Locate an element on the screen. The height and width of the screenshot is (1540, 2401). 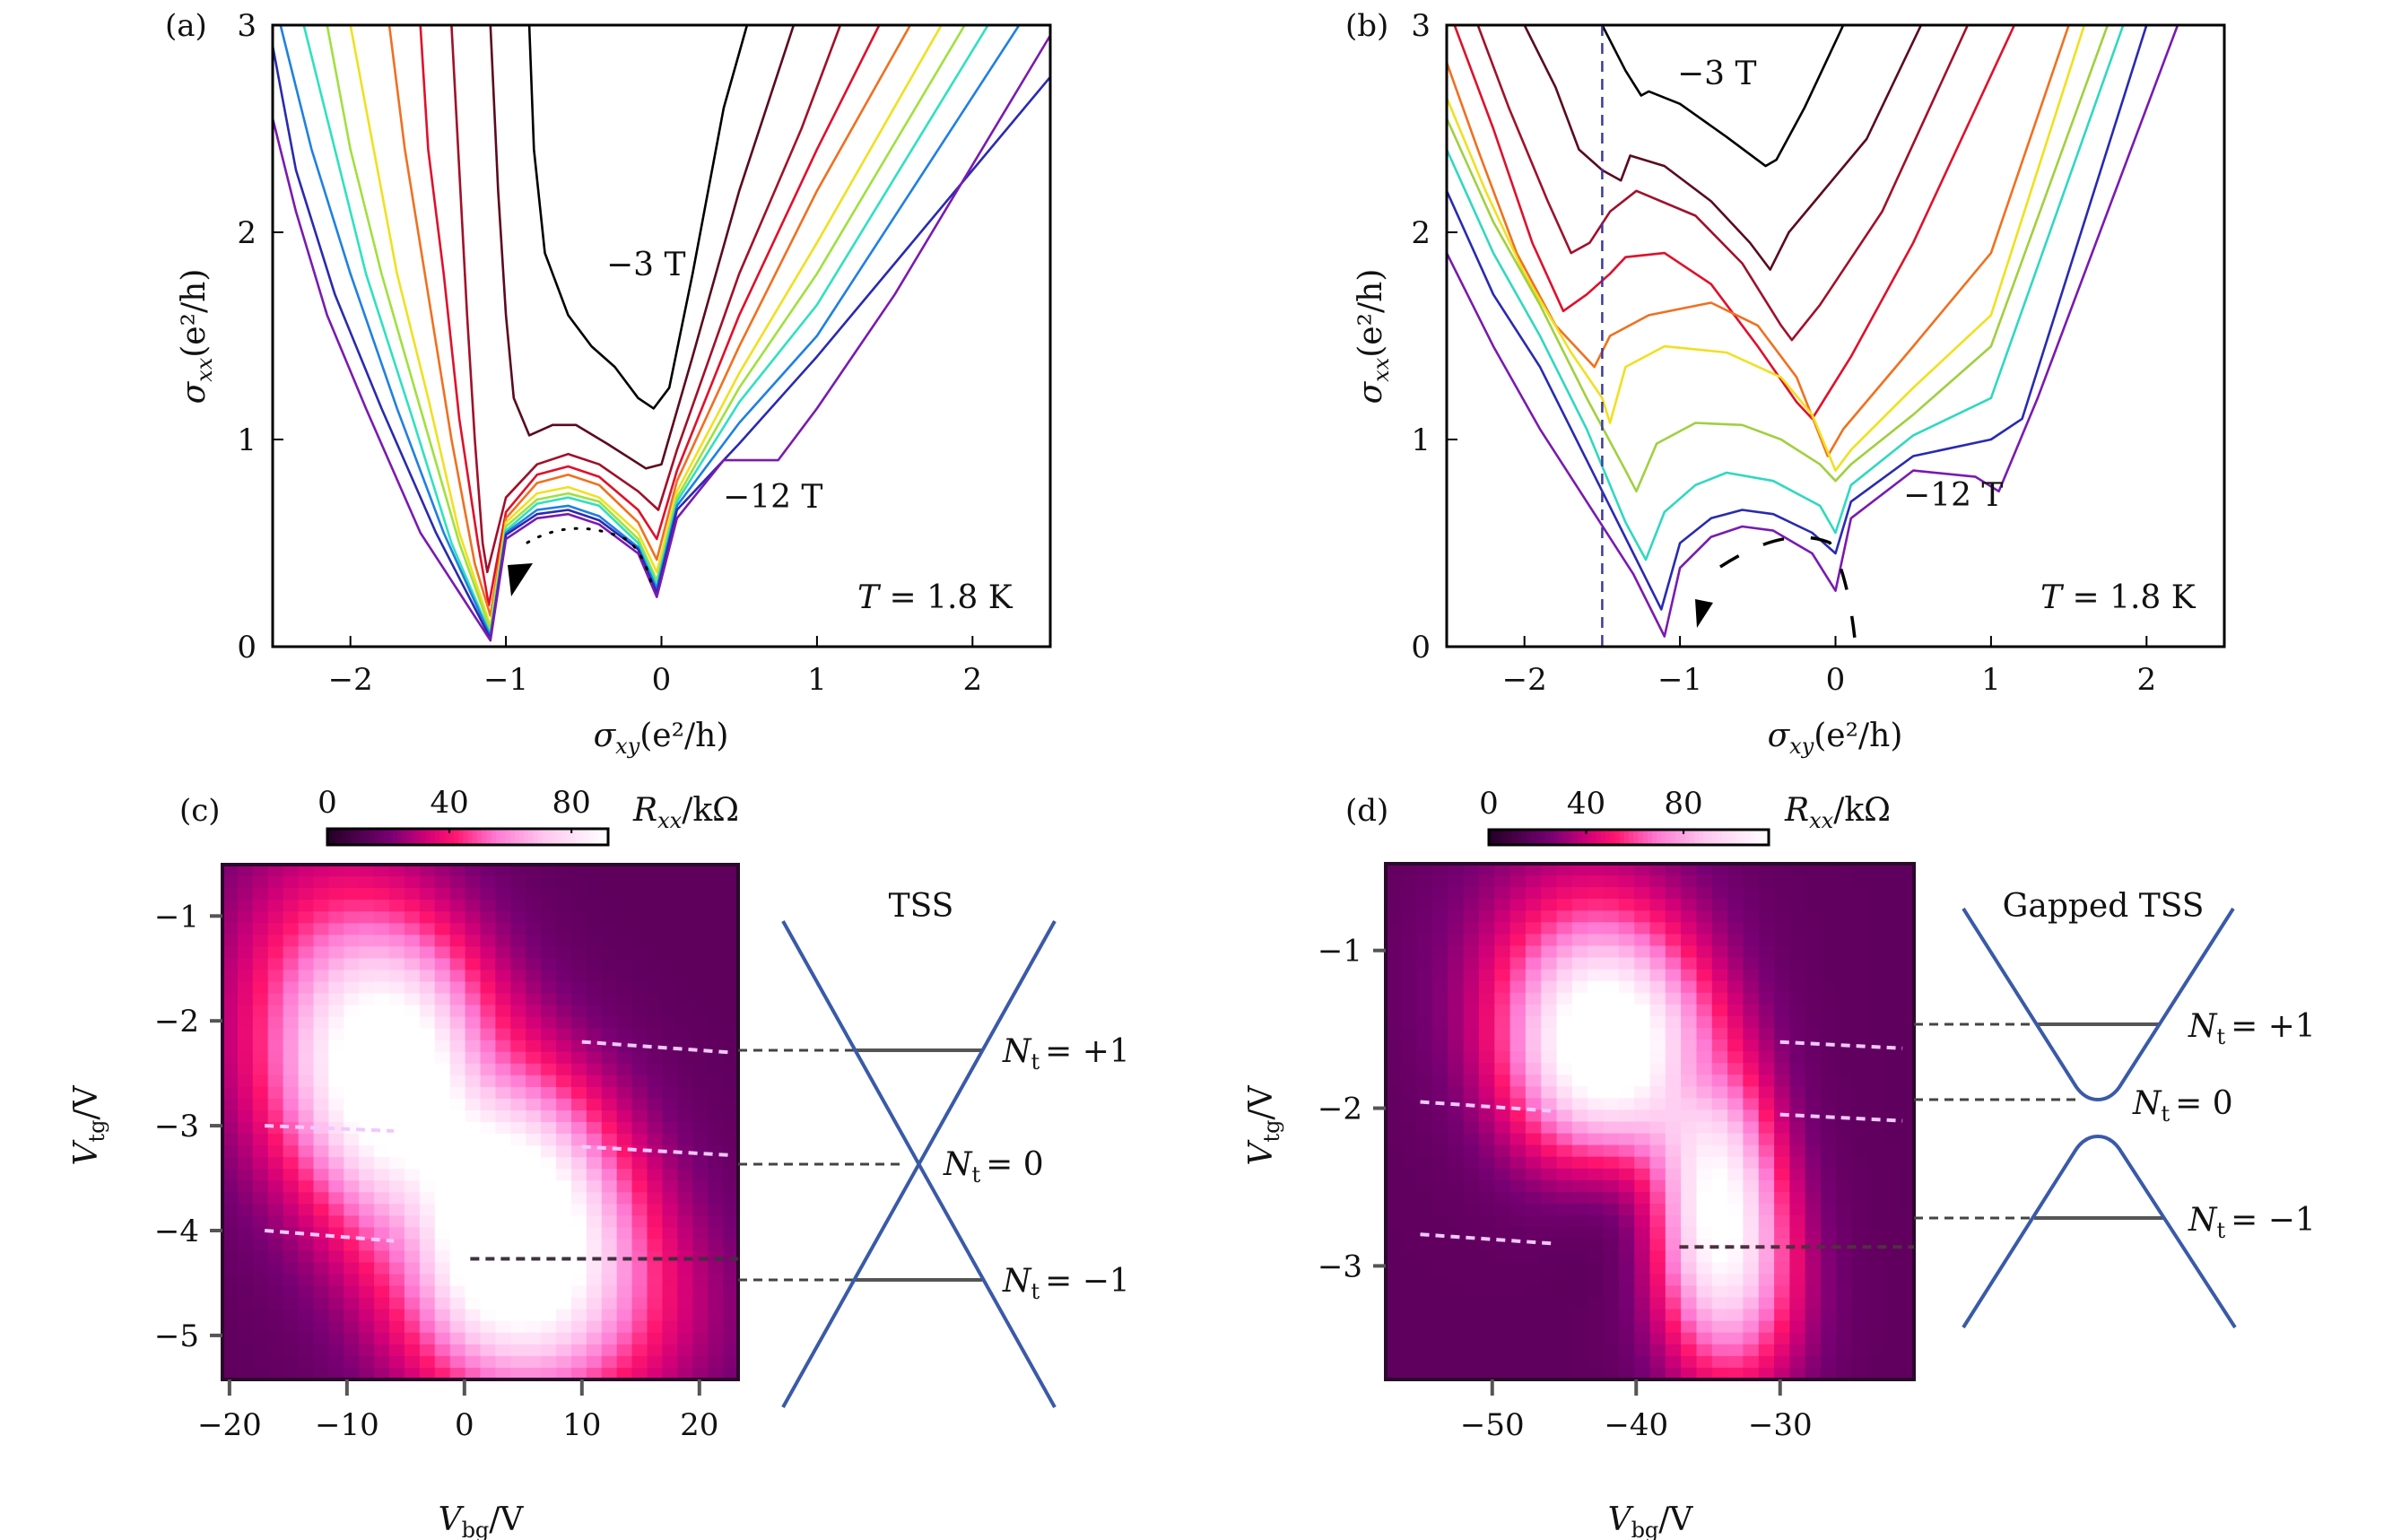
x-tick-label: −20 is located at coordinates (229, 1425).